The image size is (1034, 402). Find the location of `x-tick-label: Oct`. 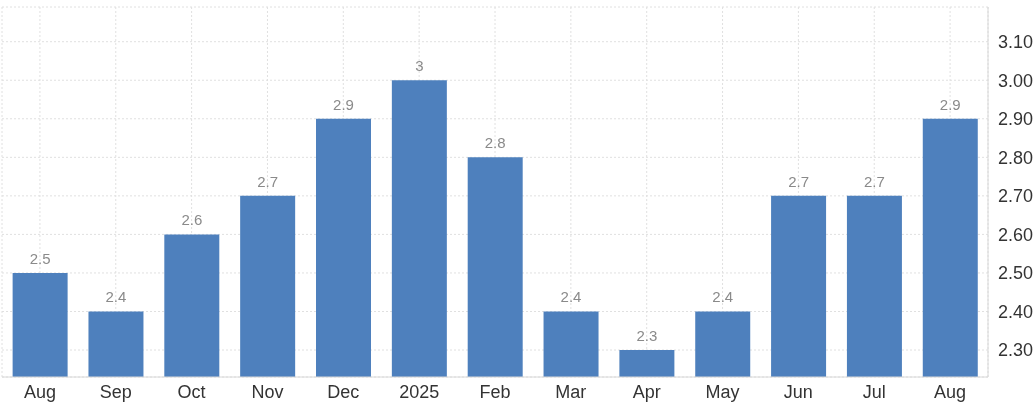

x-tick-label: Oct is located at coordinates (191, 391).